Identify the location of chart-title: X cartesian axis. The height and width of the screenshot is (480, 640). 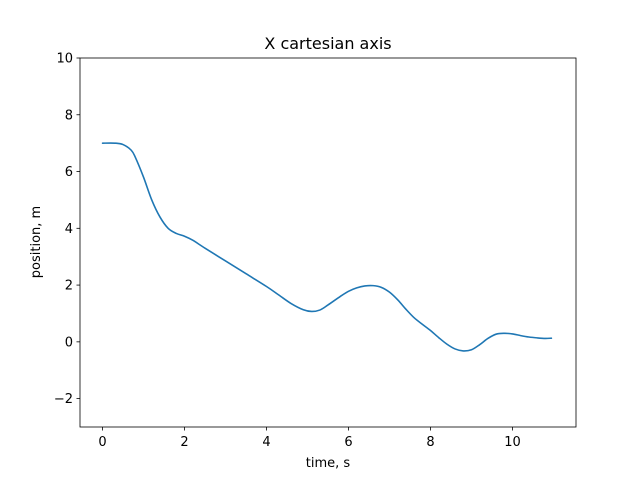
(327, 43).